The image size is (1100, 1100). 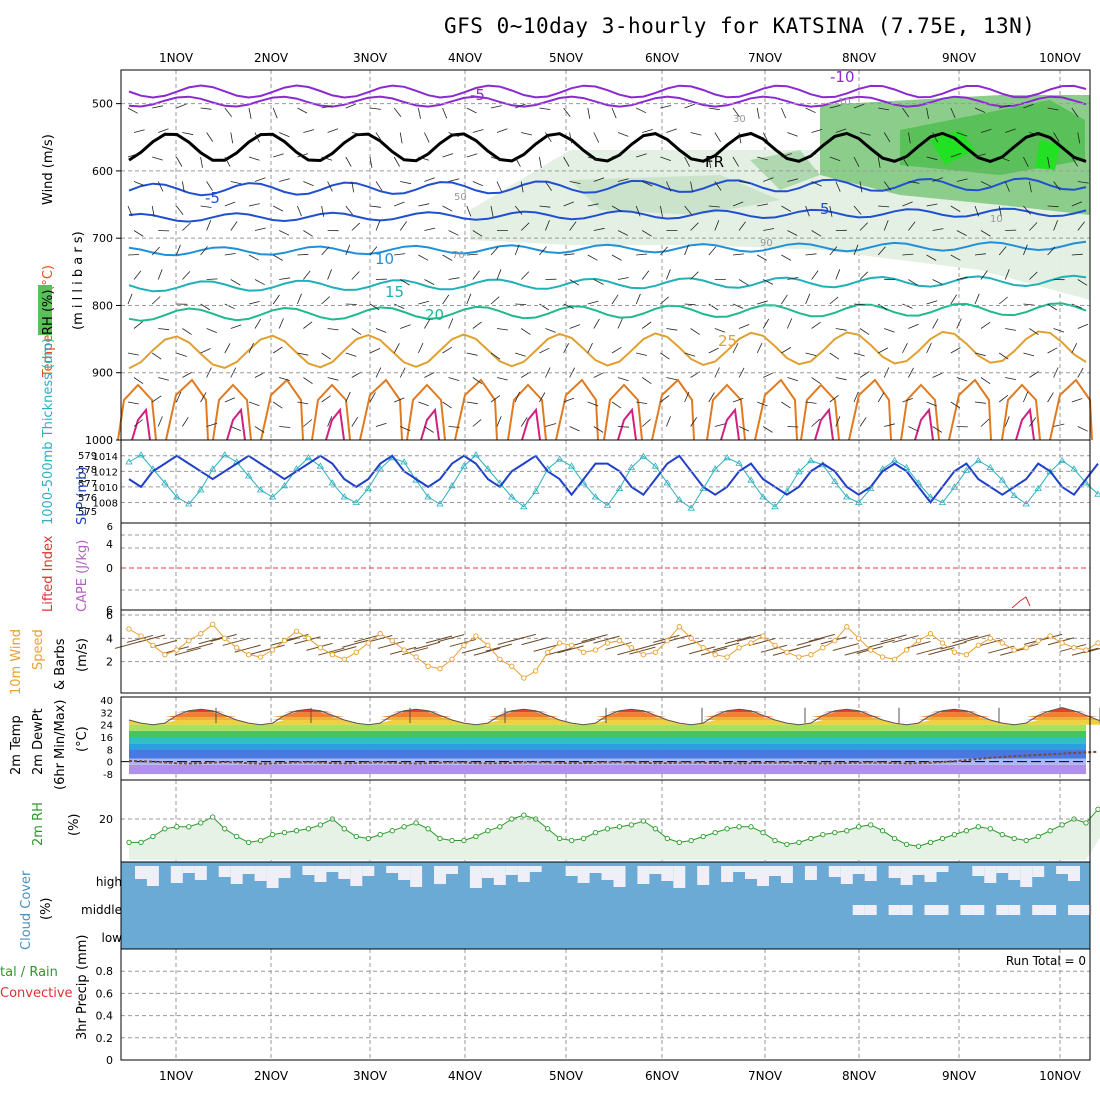 I want to click on label-precip-total: tal / Rain, so click(x=29, y=972).